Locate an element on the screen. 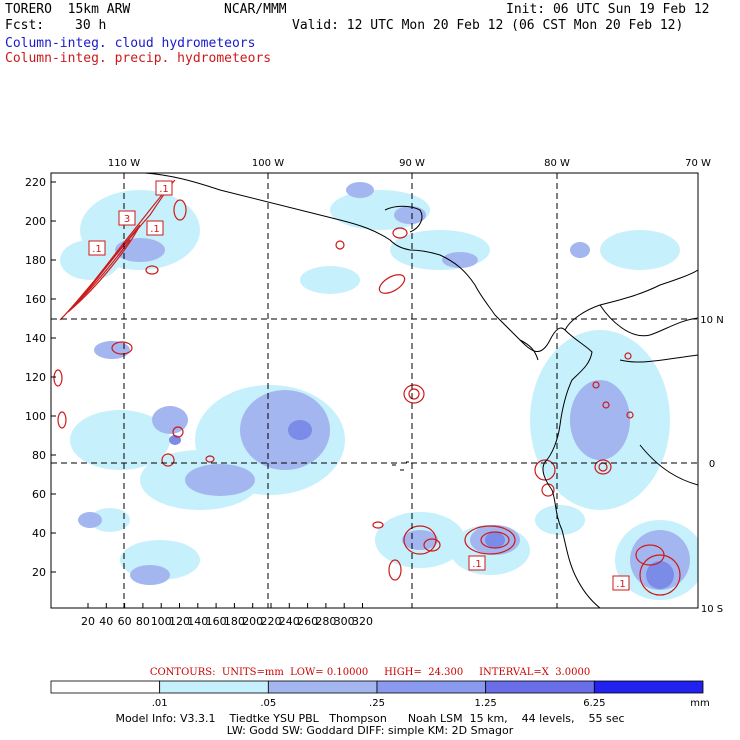  longitude-label: 90 W is located at coordinates (412, 163).